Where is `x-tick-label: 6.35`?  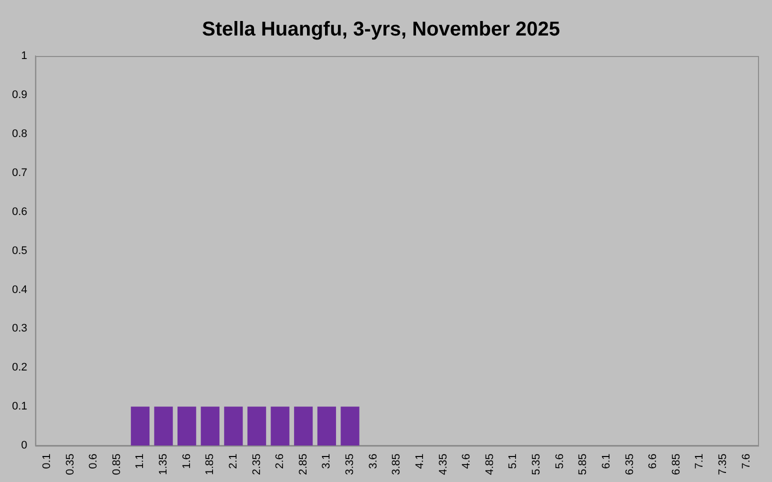
x-tick-label: 6.35 is located at coordinates (630, 465).